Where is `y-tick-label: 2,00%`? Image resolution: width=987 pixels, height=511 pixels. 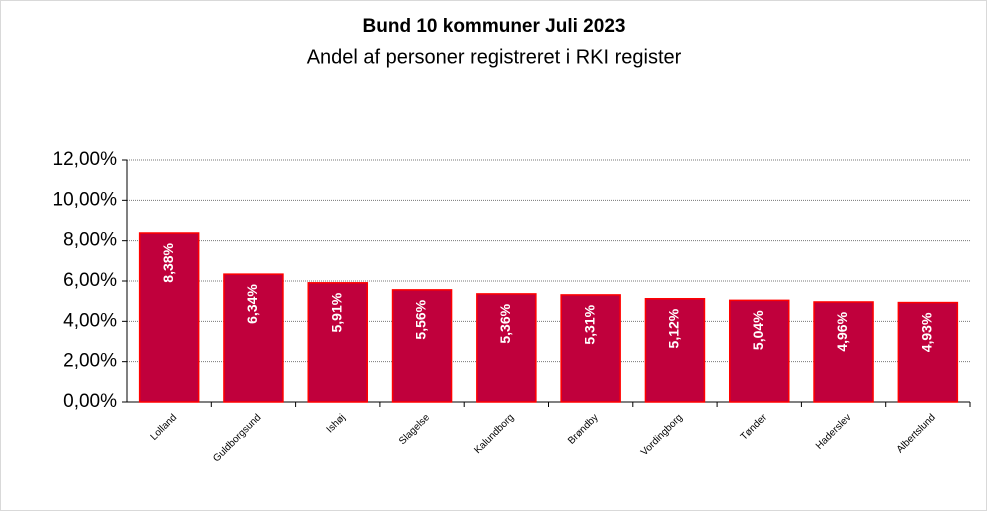
y-tick-label: 2,00% is located at coordinates (90, 361).